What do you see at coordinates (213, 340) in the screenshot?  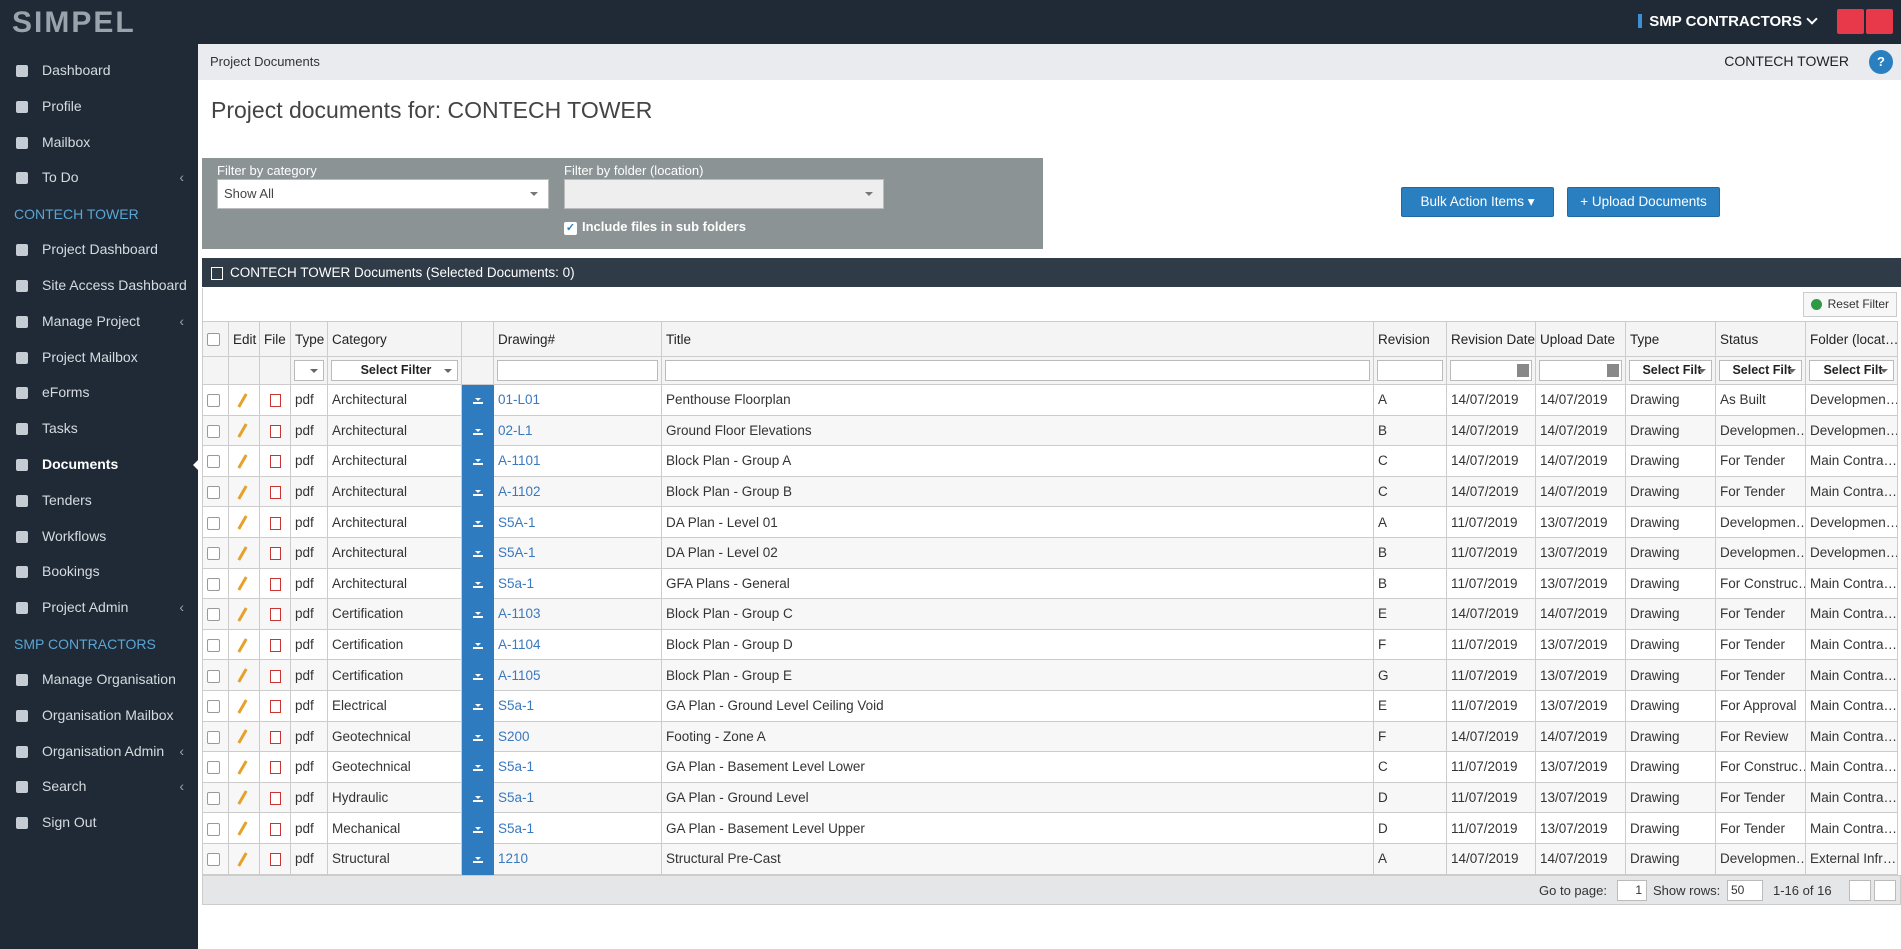 I see `select-all` at bounding box center [213, 340].